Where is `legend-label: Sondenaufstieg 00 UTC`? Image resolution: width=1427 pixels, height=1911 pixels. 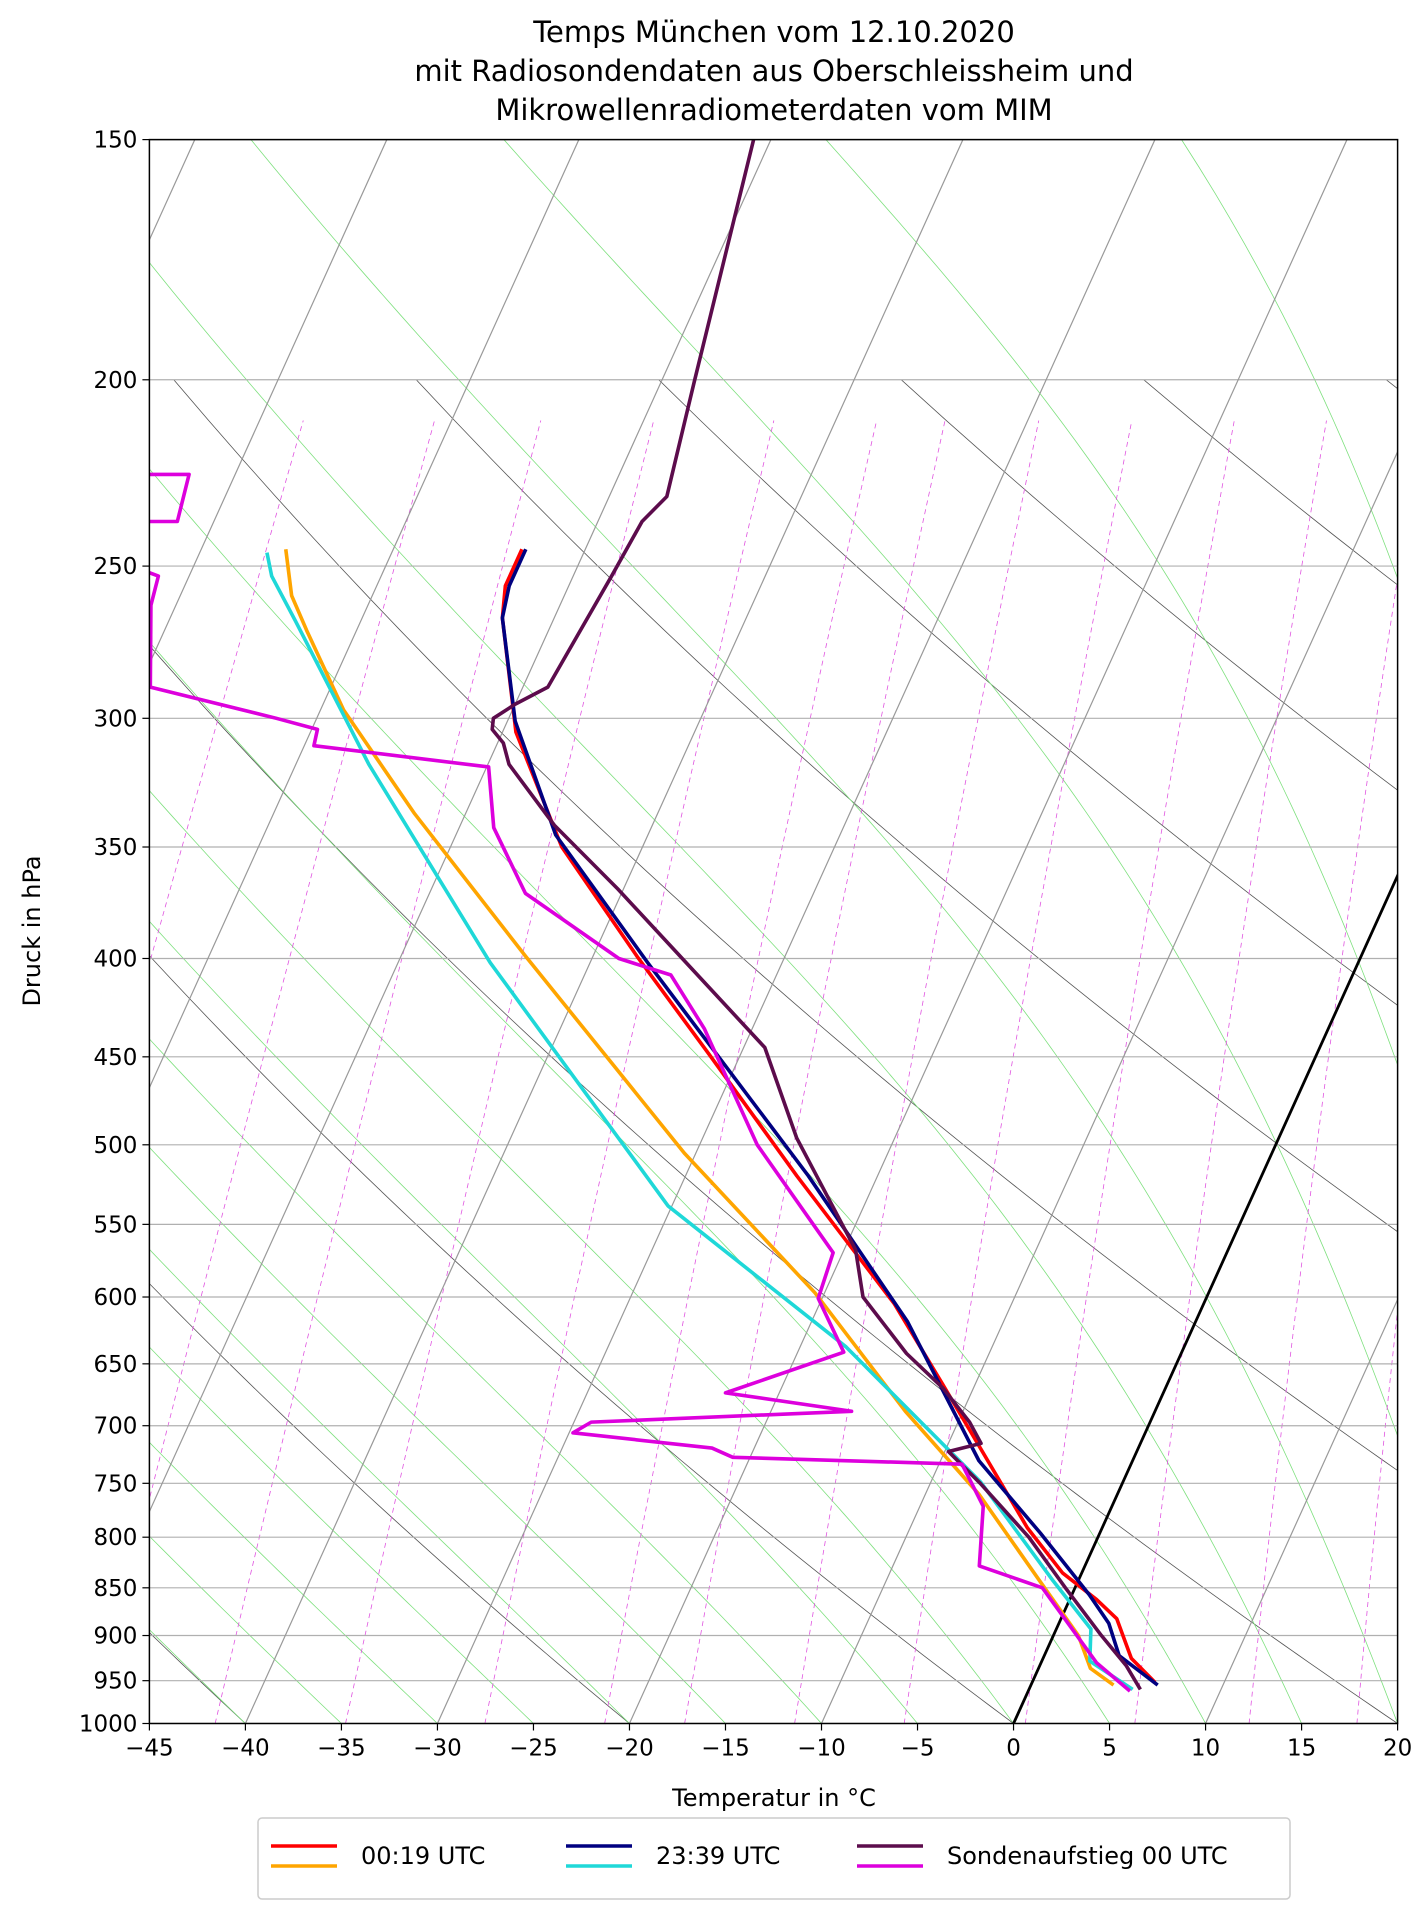 legend-label: Sondenaufstieg 00 UTC is located at coordinates (1087, 1856).